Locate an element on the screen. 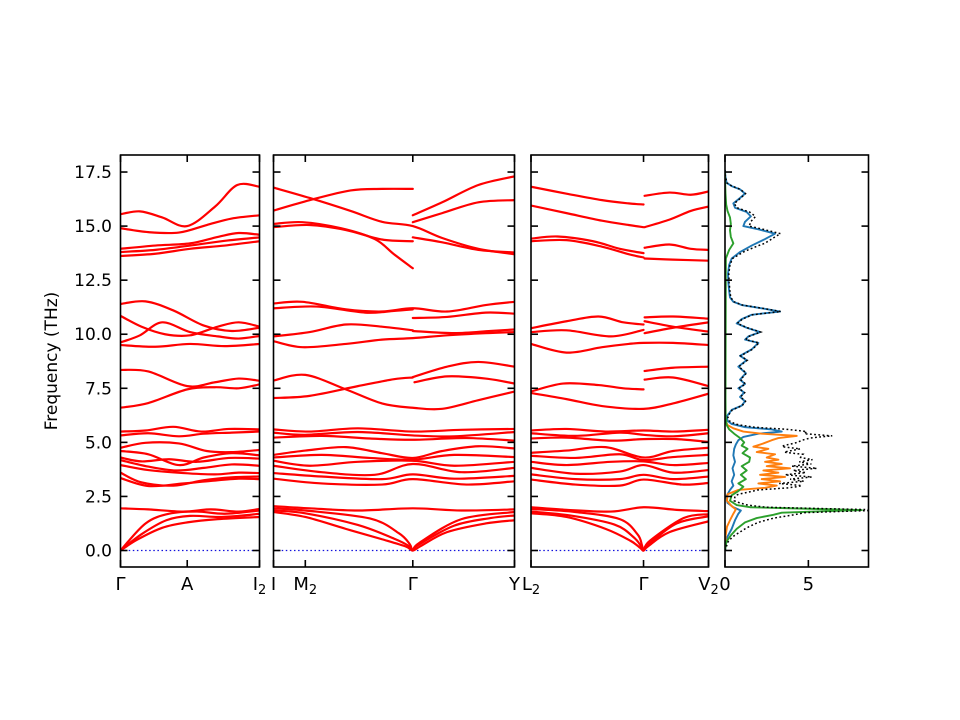 The height and width of the screenshot is (720, 960). x-tick-label: 5 is located at coordinates (808, 584).